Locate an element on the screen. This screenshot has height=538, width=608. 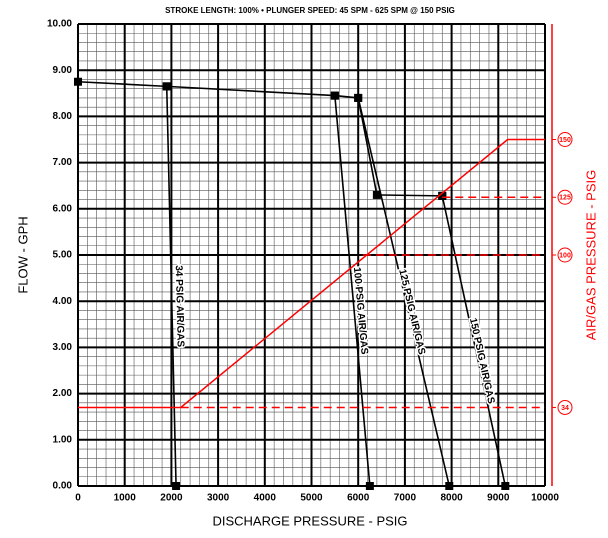
x-axis-title: DISCHARGE PRESSURE - PSIG is located at coordinates (309, 520).